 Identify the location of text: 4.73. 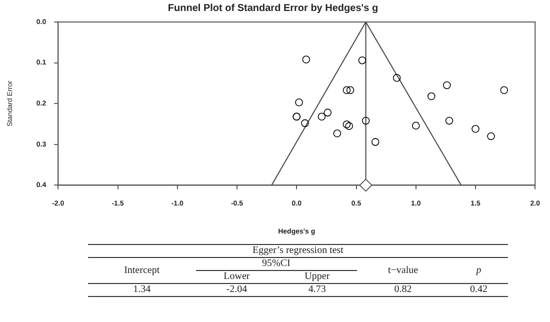
(317, 290).